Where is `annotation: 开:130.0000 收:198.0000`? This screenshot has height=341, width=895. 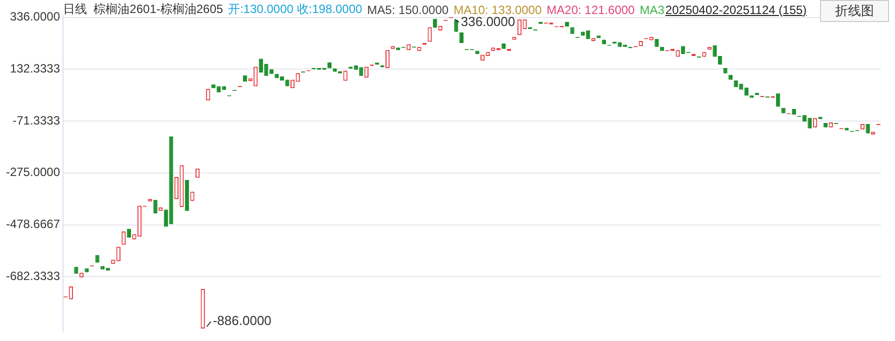
annotation: 开:130.0000 收:198.0000 is located at coordinates (295, 9).